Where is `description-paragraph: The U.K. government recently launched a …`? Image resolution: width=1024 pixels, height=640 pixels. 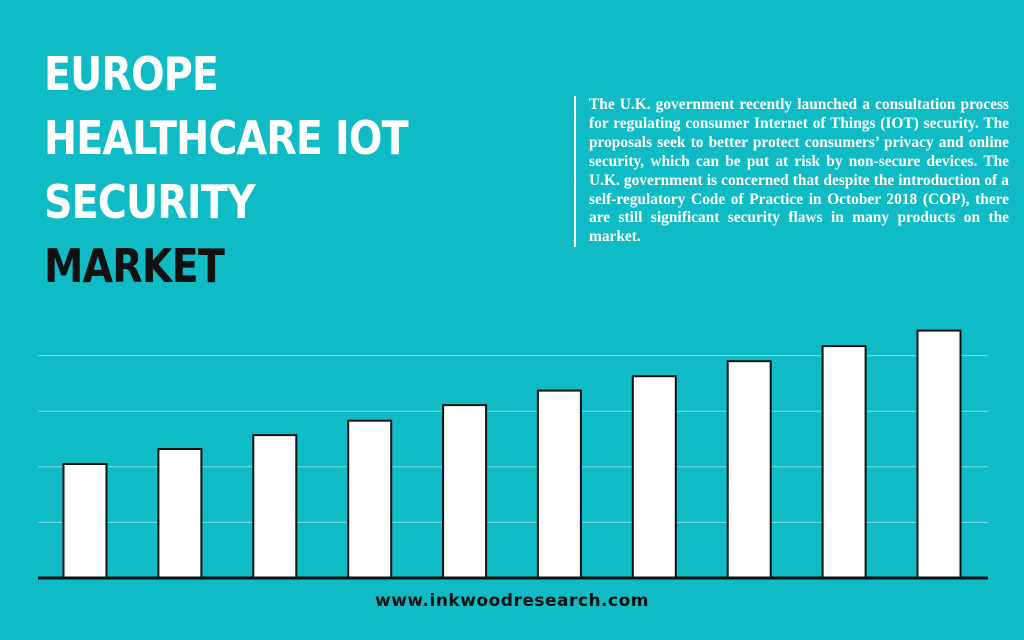 description-paragraph: The U.K. government recently launched a … is located at coordinates (791, 172).